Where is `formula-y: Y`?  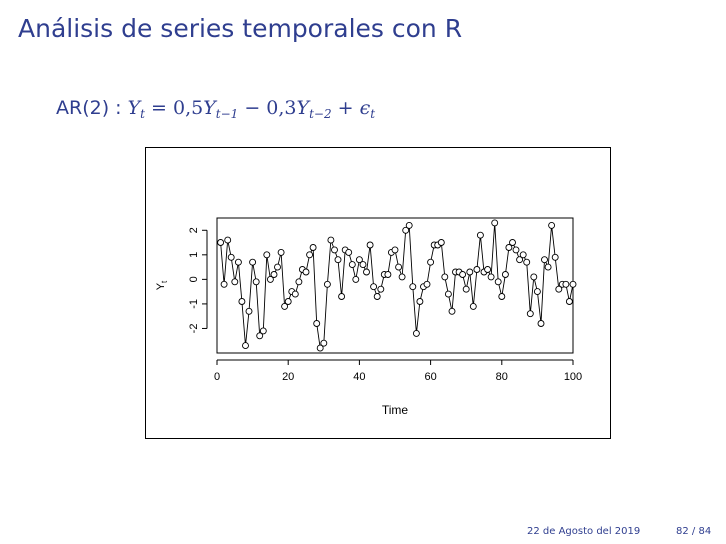
formula-y: Y is located at coordinates (134, 108).